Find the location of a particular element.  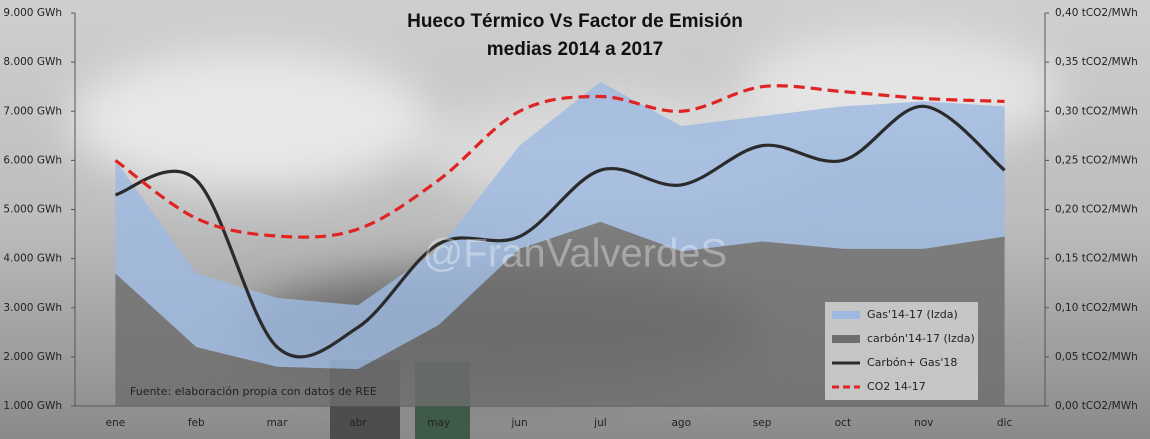

watermark: @FranValverdeS is located at coordinates (575, 254).